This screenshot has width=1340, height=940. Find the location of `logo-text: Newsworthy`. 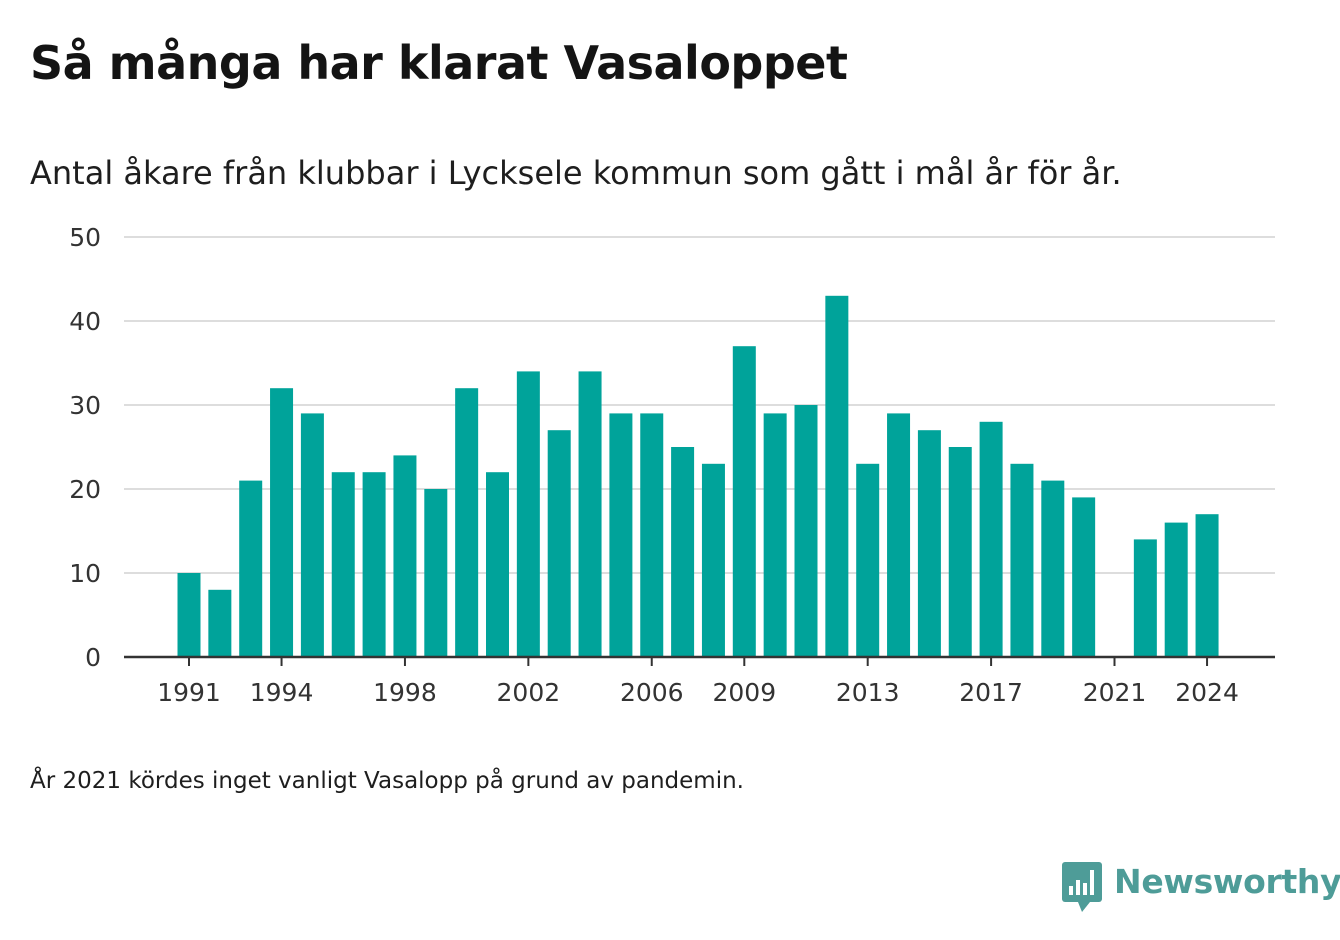

logo-text: Newsworthy is located at coordinates (1227, 881).